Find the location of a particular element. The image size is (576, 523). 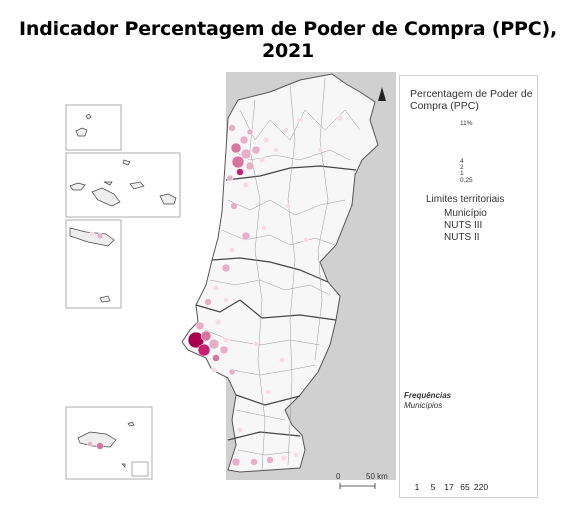

frequency-subtitle: Municípios is located at coordinates (423, 405).